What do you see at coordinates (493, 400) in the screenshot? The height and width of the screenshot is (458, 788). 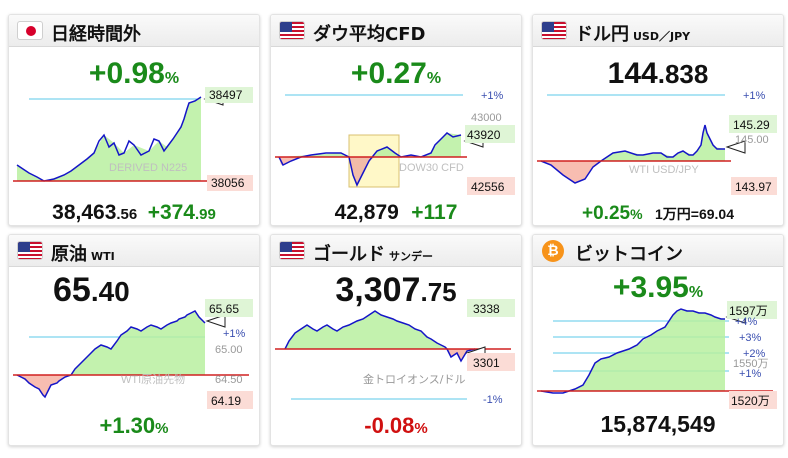 I see `pct-line-label: -1%` at bounding box center [493, 400].